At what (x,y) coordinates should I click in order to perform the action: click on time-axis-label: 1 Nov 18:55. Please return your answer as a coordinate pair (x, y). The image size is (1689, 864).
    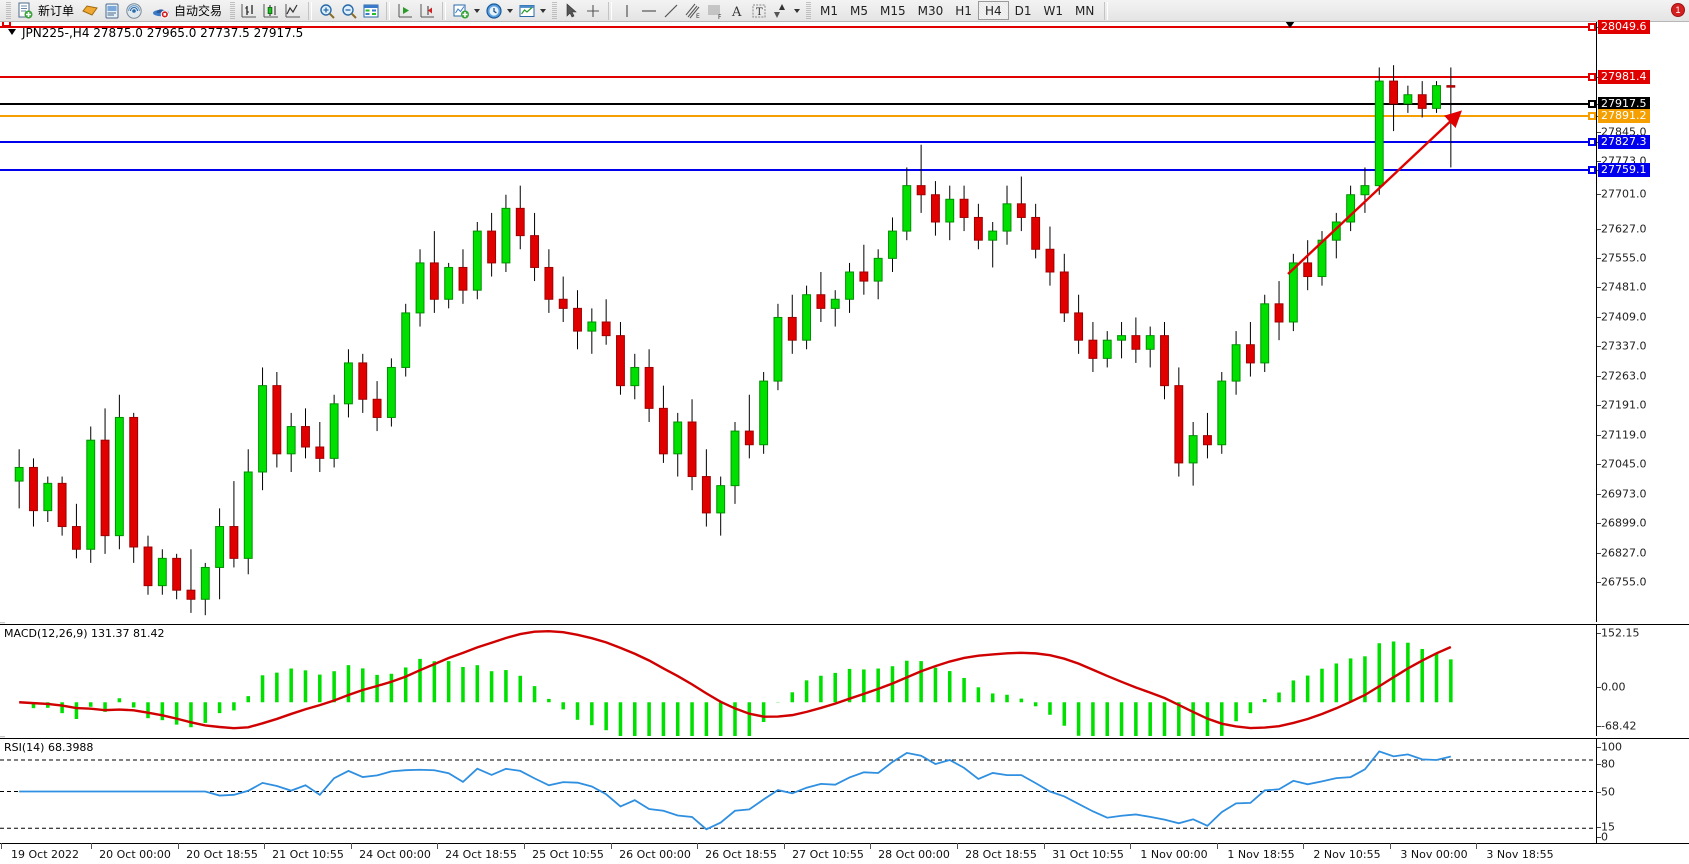
    Looking at the image, I should click on (1261, 854).